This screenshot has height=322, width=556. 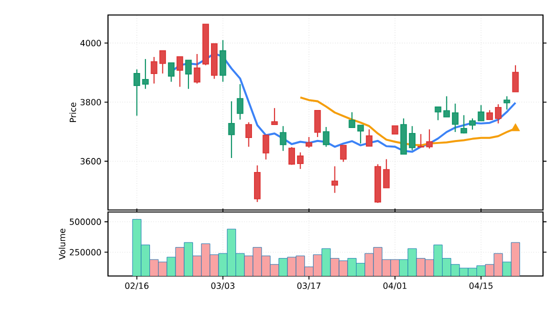 I want to click on x-tick-label: 03/03, so click(x=222, y=286).